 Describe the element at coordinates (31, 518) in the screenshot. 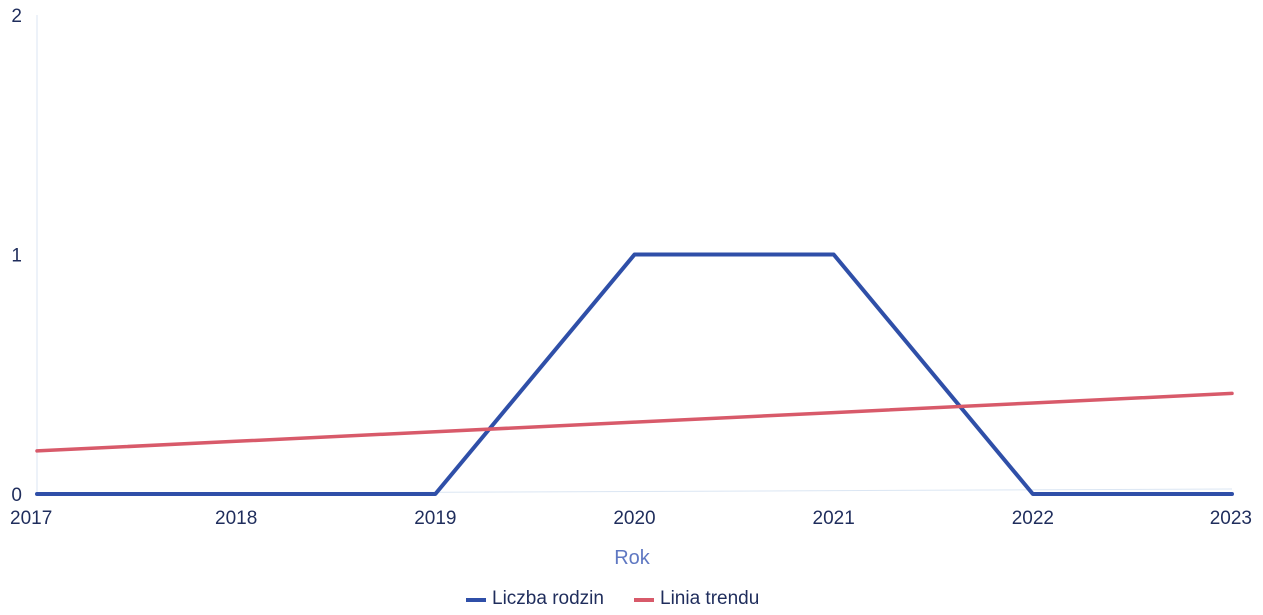

I see `x-tick-label: 2017` at that location.